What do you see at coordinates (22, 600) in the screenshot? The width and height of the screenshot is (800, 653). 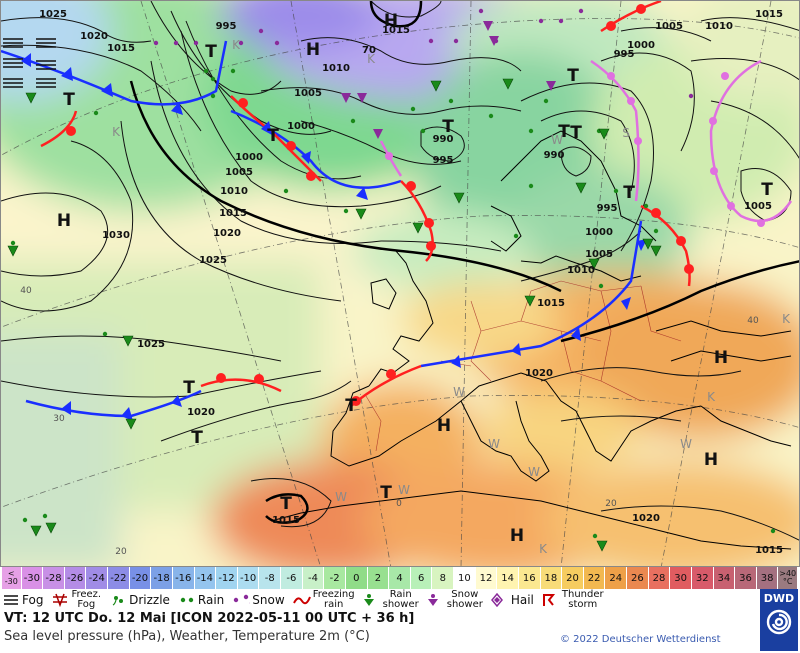 I see `legend-fog: Fog` at bounding box center [22, 600].